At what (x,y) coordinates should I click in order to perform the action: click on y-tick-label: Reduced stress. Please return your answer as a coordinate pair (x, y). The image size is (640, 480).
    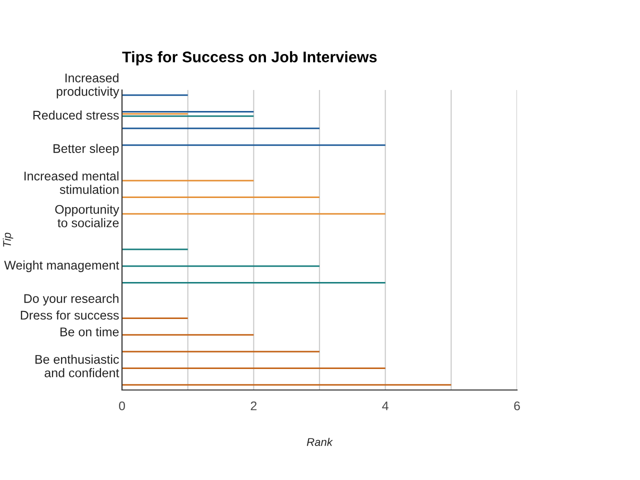
    Looking at the image, I should click on (76, 115).